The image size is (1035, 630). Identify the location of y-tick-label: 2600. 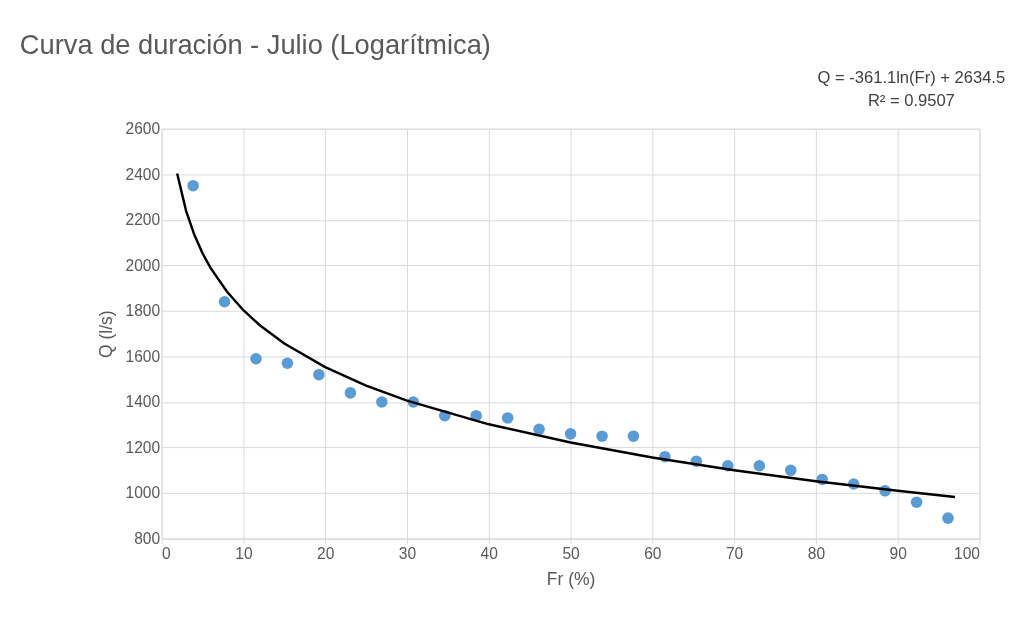
(143, 129).